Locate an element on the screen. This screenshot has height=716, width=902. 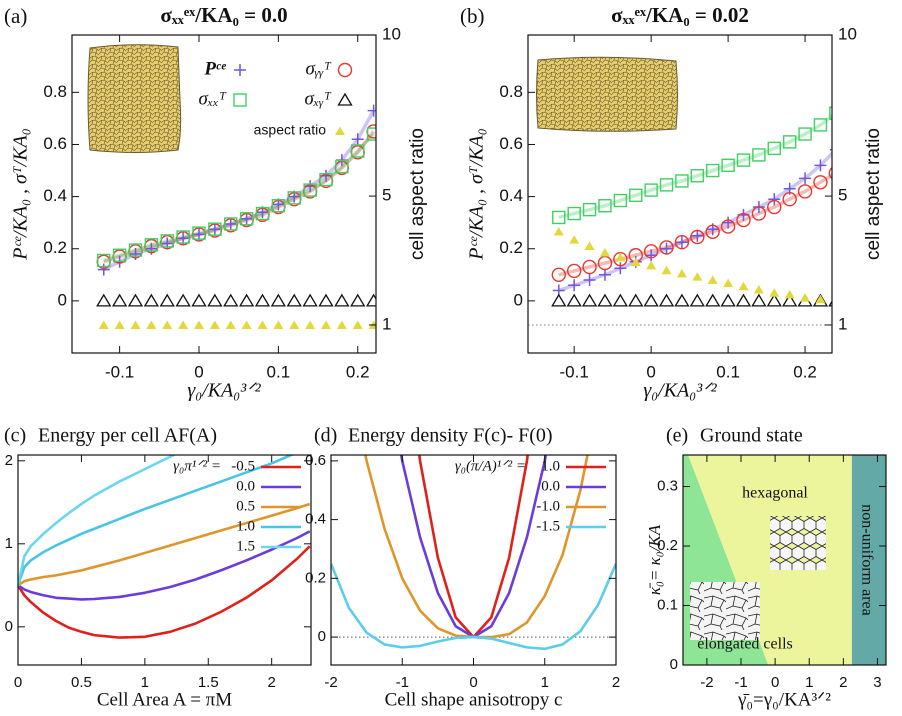
y-tick-label: 0.2 is located at coordinates (55, 247).